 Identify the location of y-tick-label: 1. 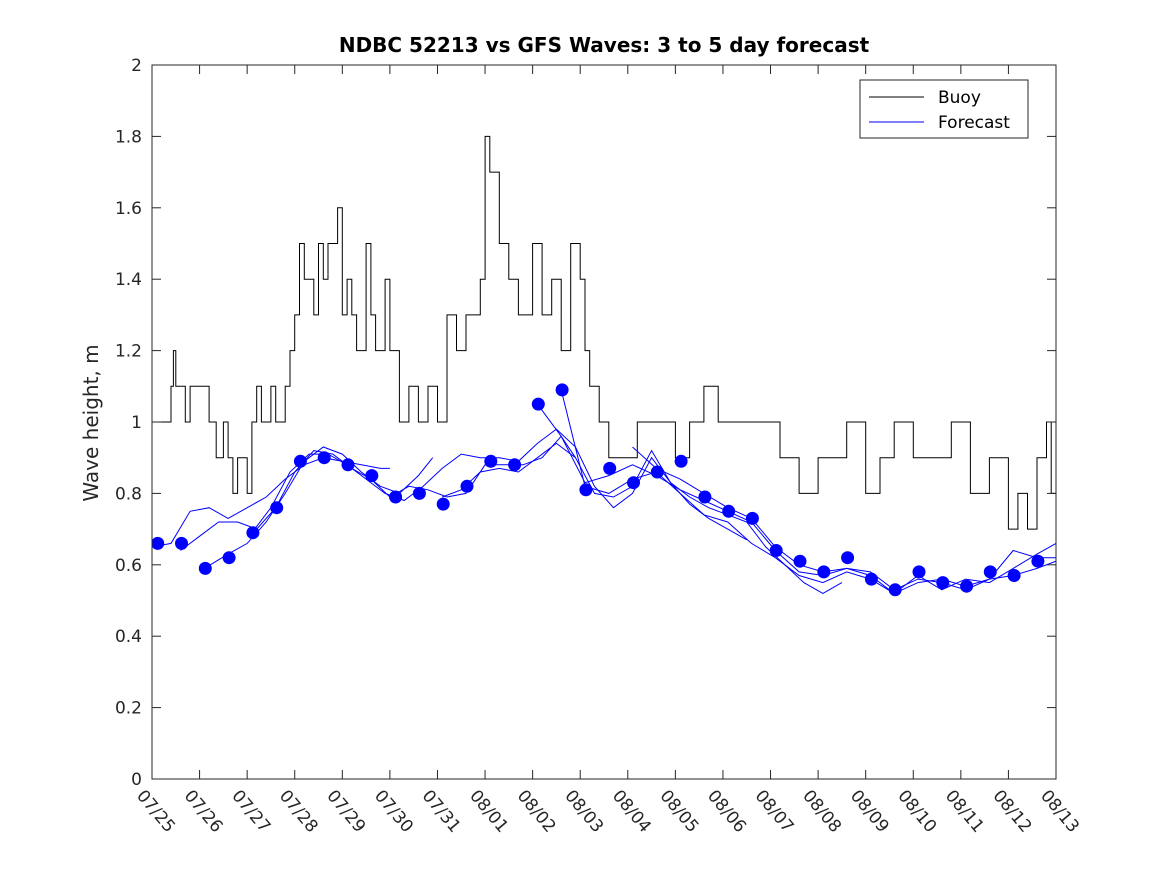
(136, 423).